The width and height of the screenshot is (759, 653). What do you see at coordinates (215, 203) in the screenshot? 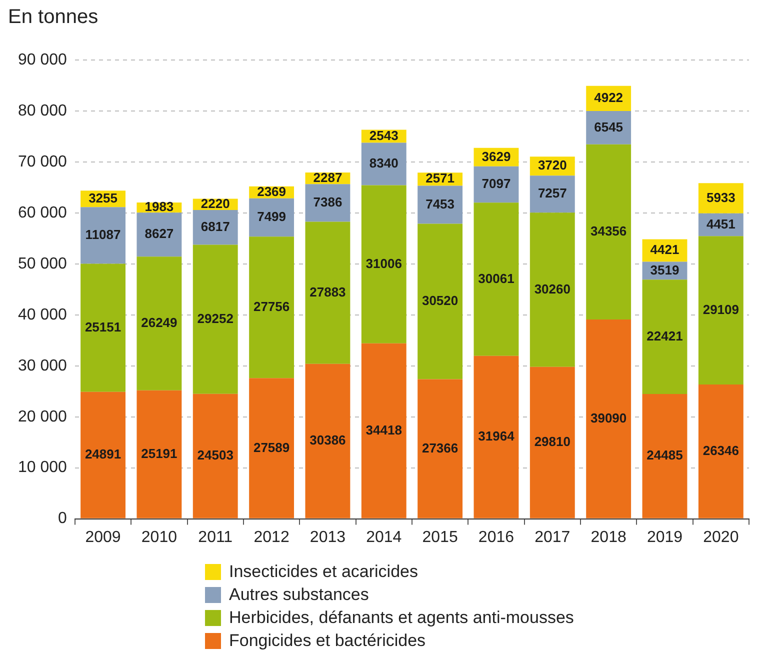
I see `data-label: 2220` at bounding box center [215, 203].